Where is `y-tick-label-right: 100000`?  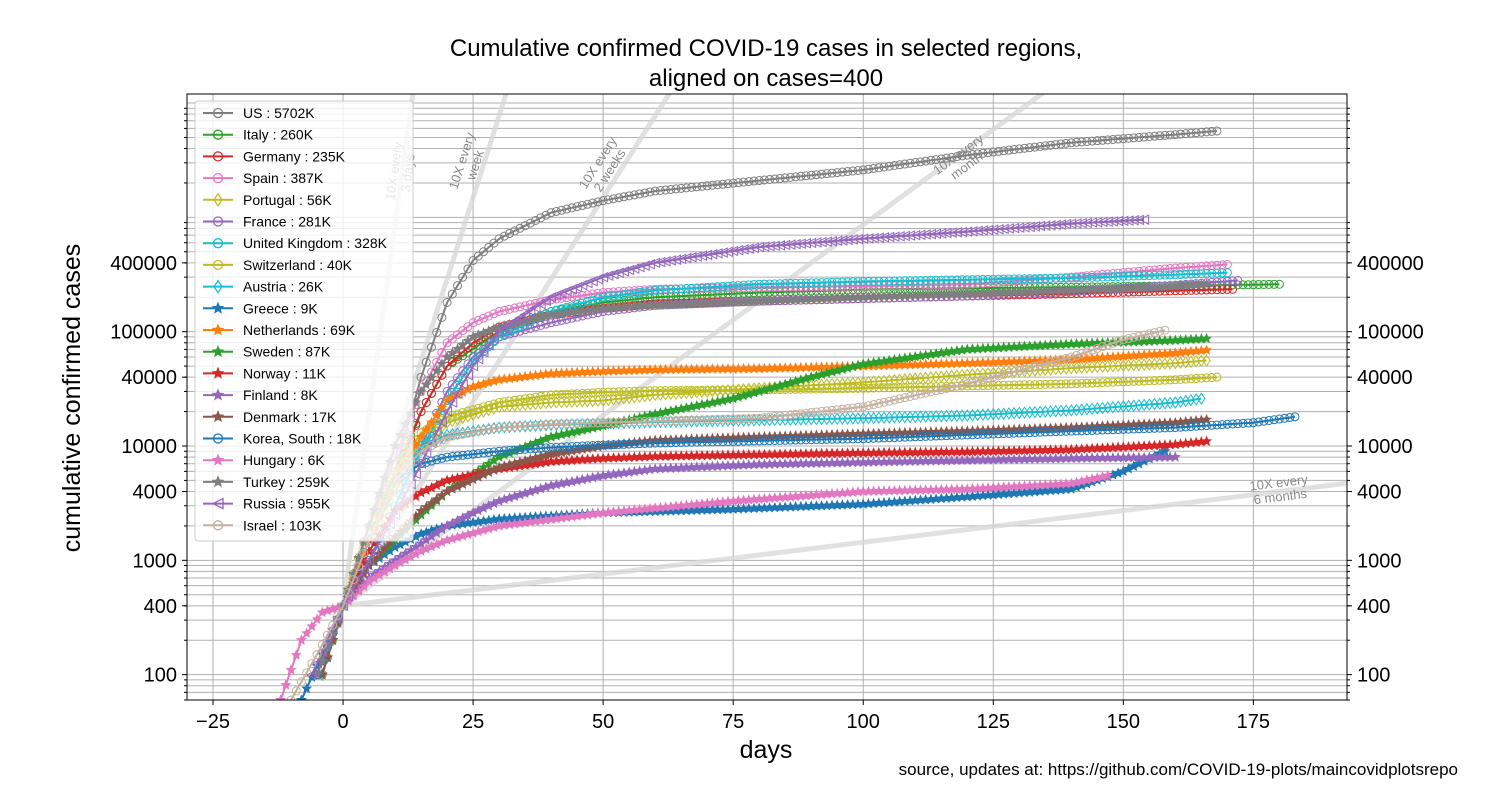
y-tick-label-right: 100000 is located at coordinates (1390, 333).